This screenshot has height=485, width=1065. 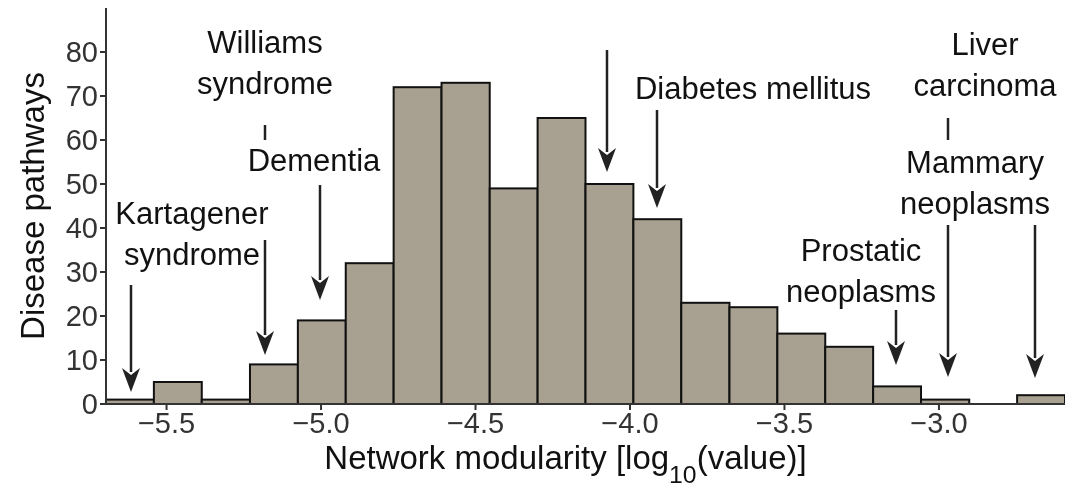 I want to click on x-tick-label: −3.5, so click(x=784, y=422).